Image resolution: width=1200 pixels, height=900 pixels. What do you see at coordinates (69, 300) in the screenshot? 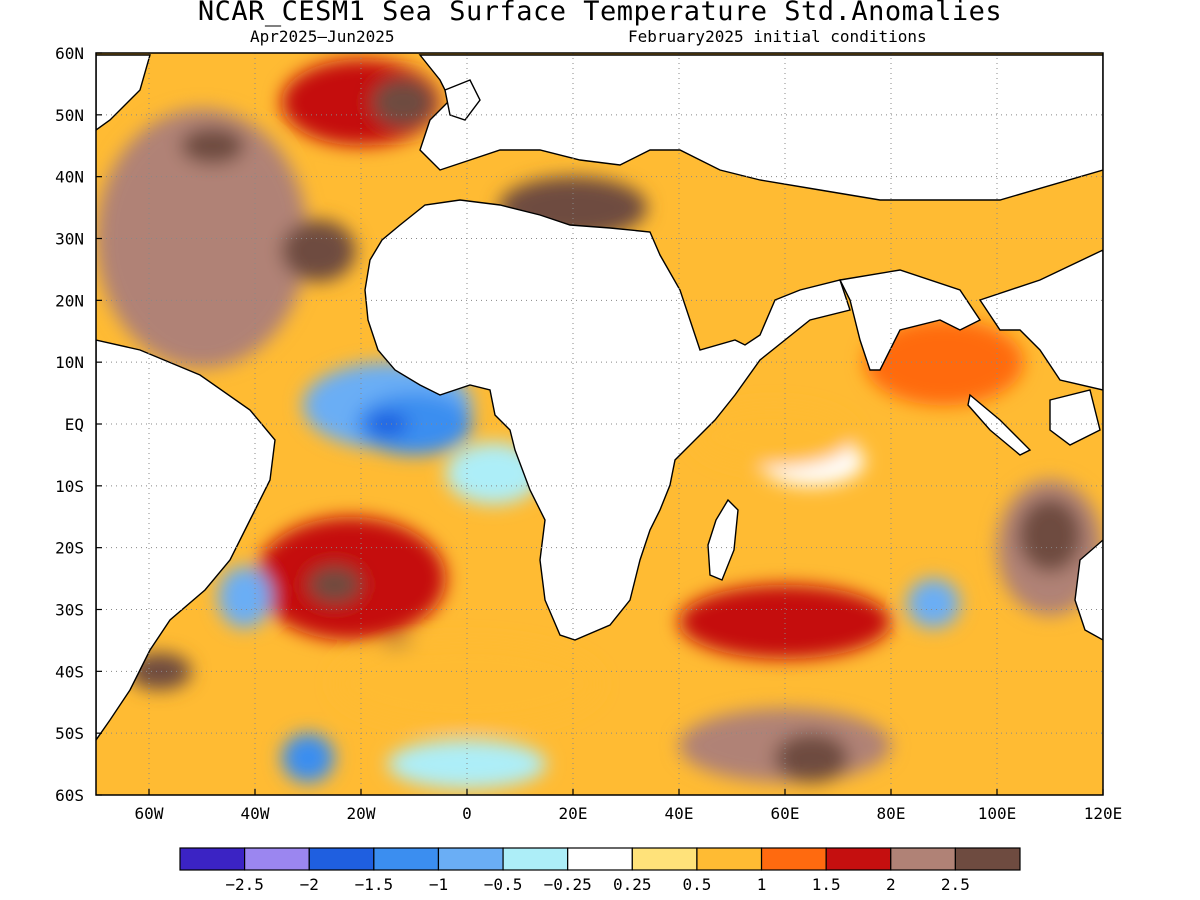
I see `y-tick-label: 20N` at bounding box center [69, 300].